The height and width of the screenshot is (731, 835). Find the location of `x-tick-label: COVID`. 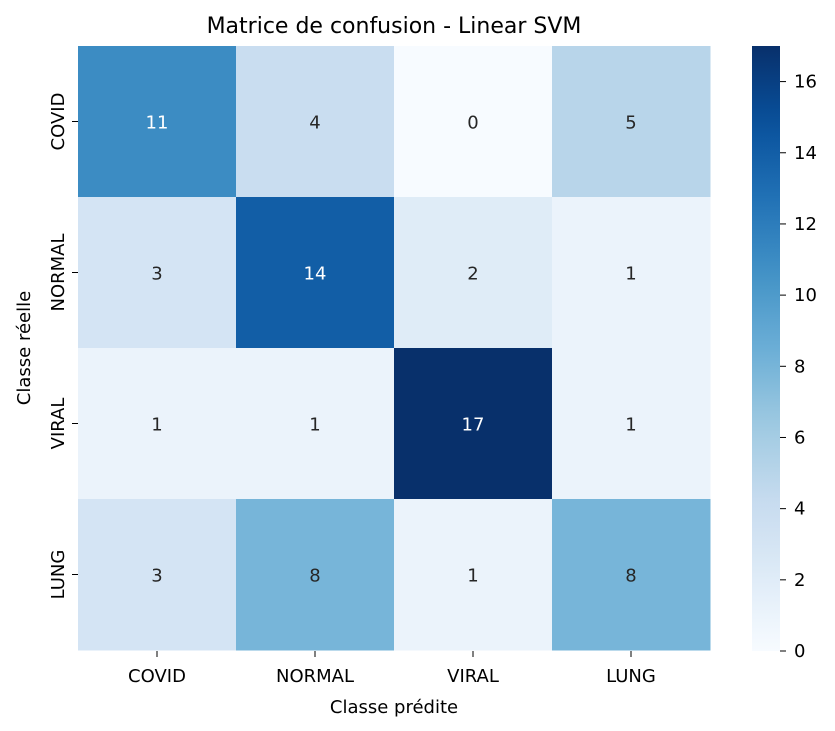

x-tick-label: COVID is located at coordinates (157, 676).